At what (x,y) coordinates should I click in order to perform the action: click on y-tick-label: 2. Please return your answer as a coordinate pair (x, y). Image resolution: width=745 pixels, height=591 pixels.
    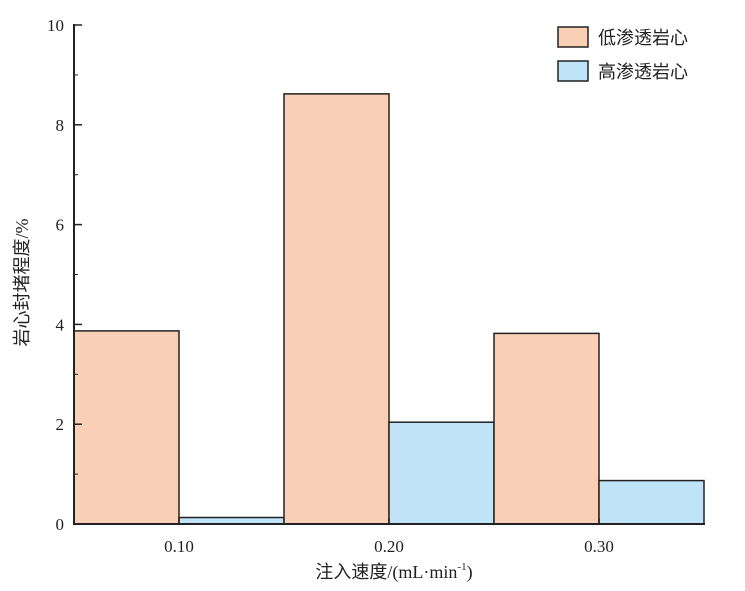
    Looking at the image, I should click on (60, 424).